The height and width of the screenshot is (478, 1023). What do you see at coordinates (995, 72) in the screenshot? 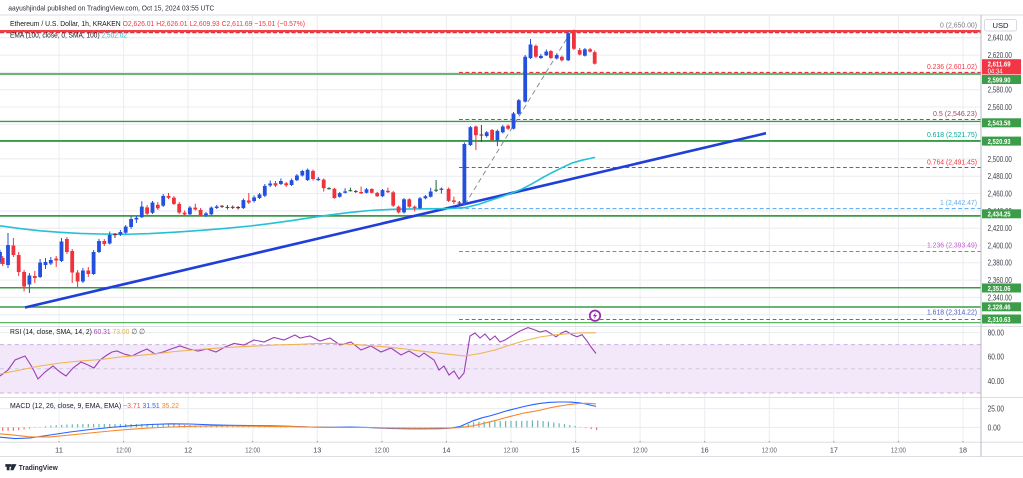
I see `svg-text: 04:34` at bounding box center [995, 72].